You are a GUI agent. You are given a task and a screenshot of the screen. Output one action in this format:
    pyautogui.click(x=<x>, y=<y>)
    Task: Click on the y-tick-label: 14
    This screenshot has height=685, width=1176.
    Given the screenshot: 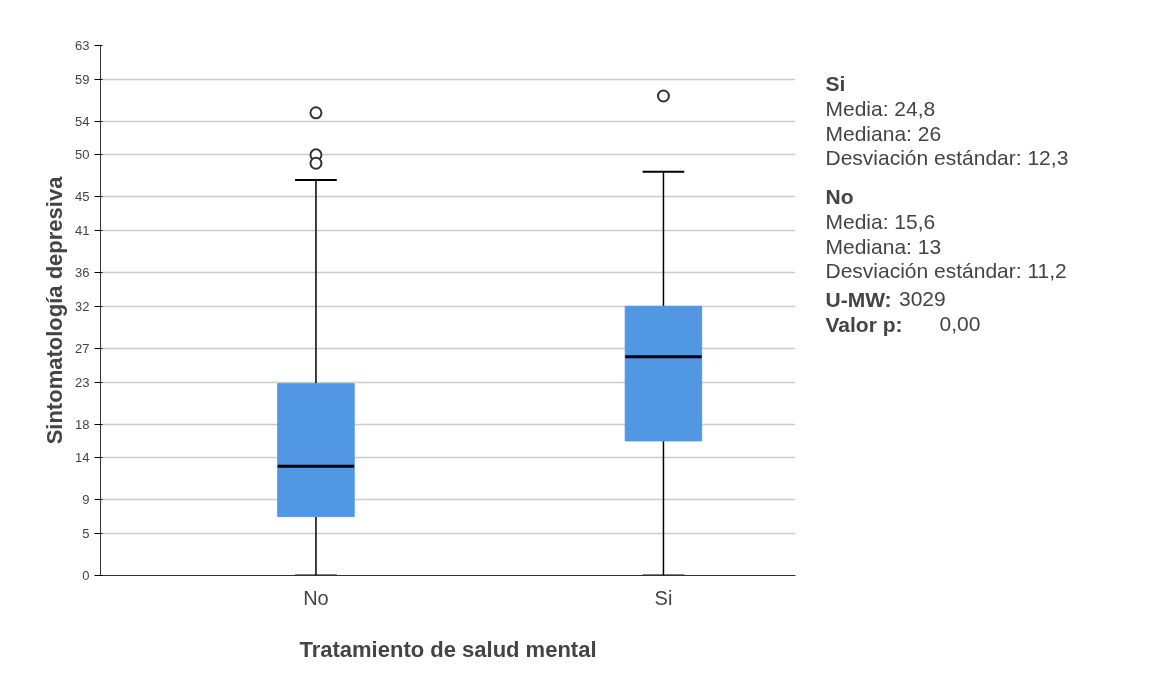 What is the action you would take?
    pyautogui.click(x=82, y=458)
    